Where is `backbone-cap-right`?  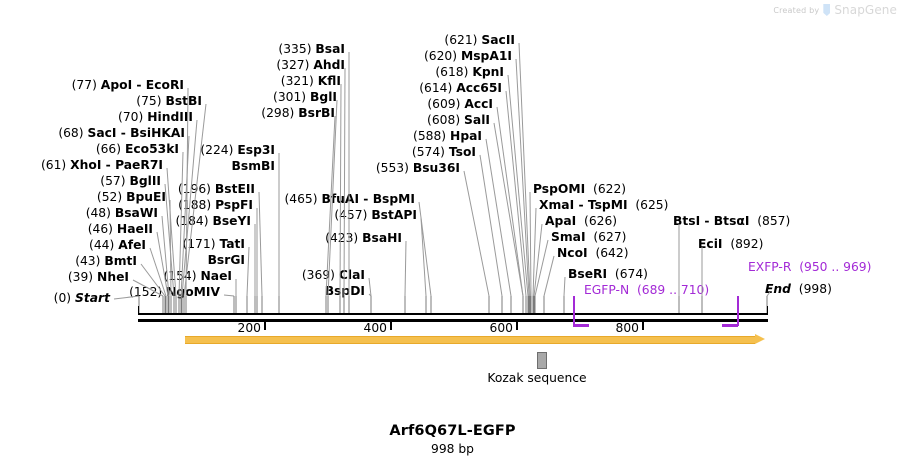
backbone-cap-right is located at coordinates (767, 310).